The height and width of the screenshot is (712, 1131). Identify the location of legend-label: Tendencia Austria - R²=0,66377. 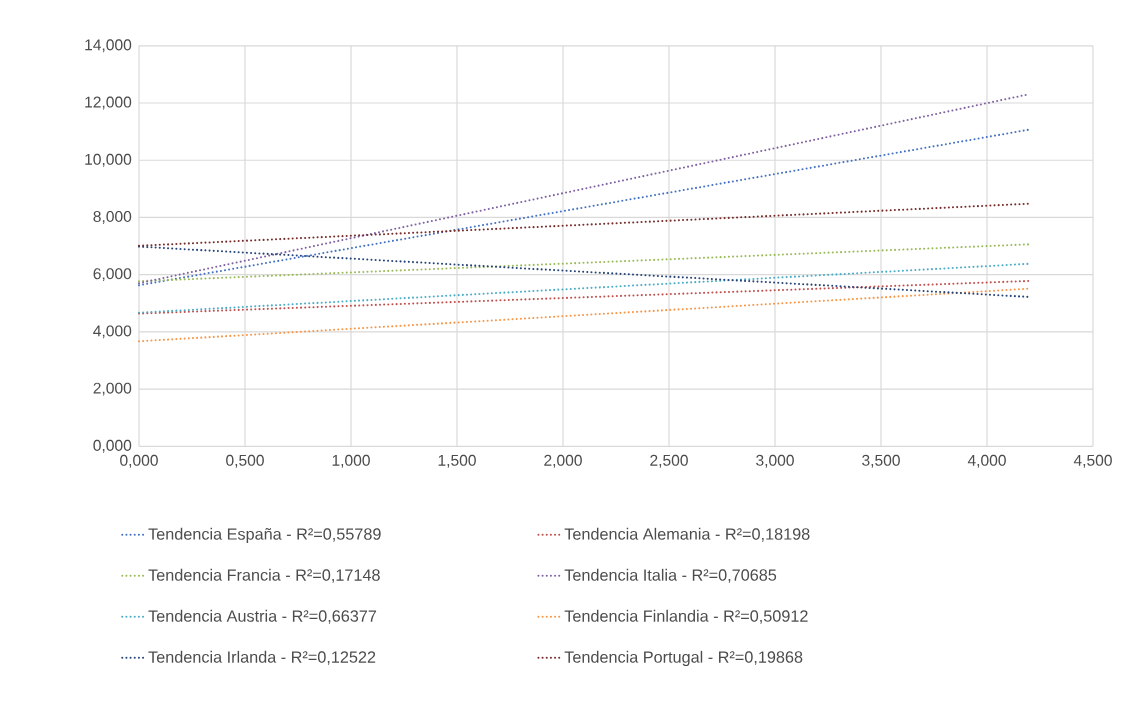
(262, 616).